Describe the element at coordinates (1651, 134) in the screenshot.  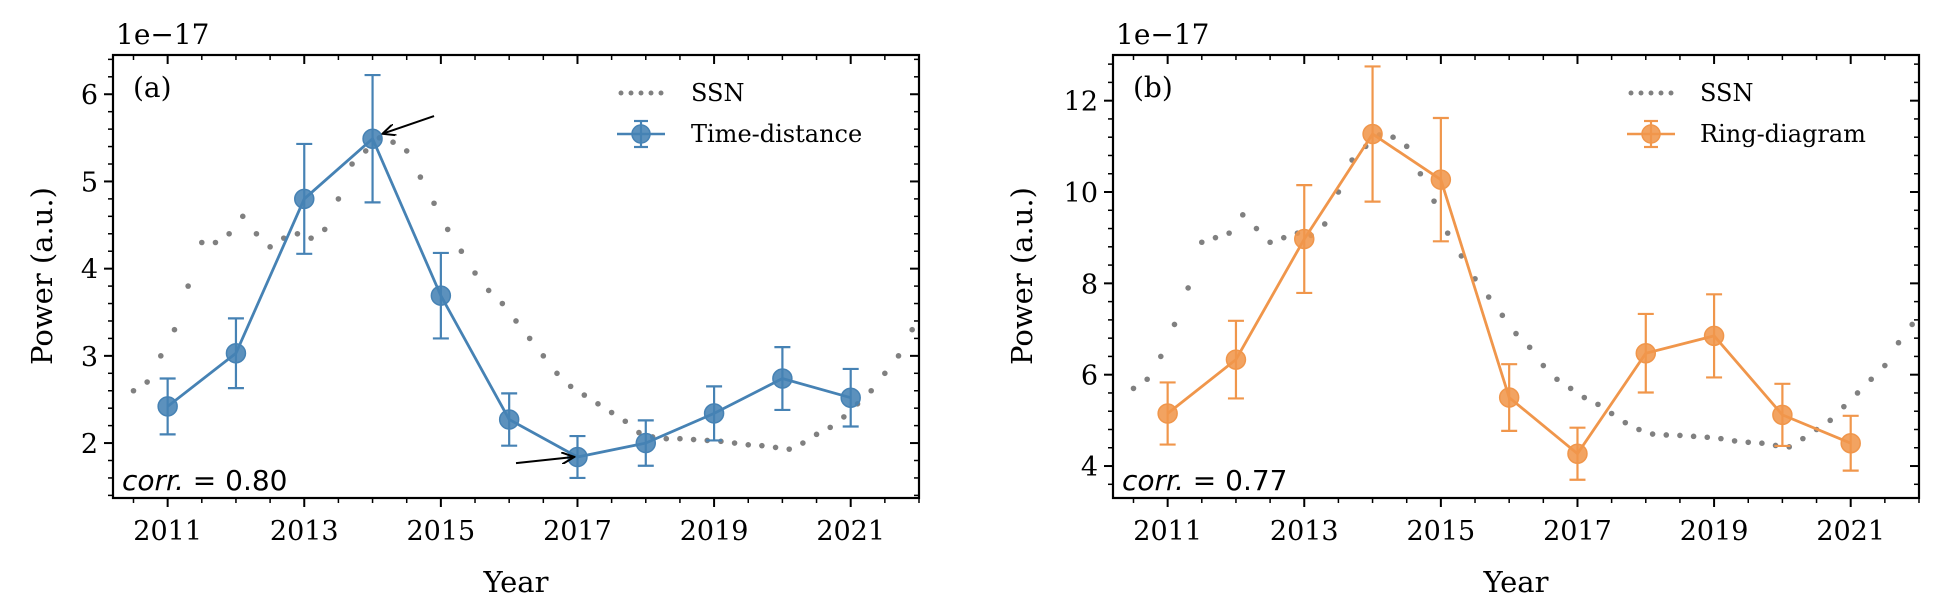
I see `panel-b-legend-series-swatch` at that location.